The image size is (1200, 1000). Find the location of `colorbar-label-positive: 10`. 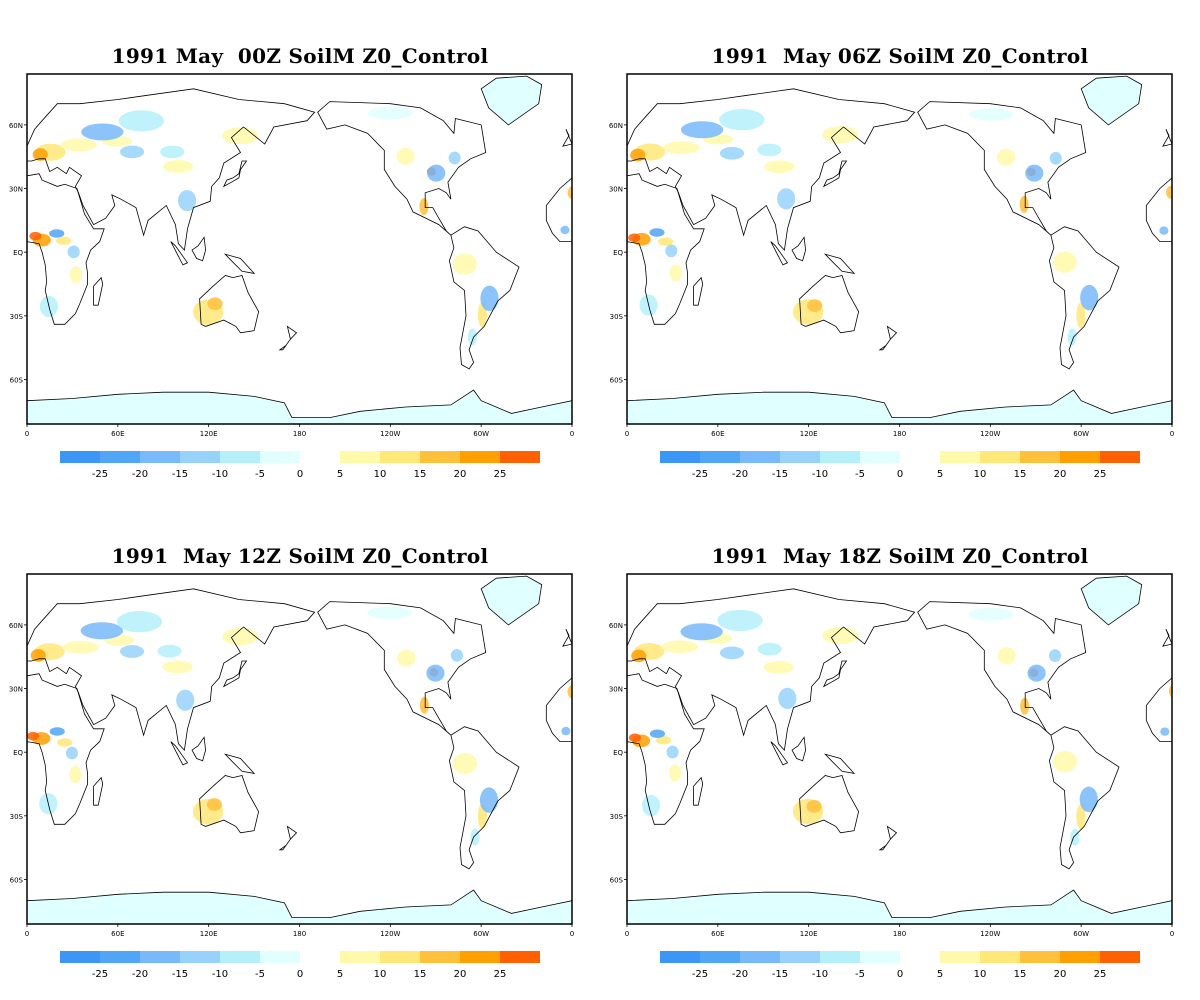

colorbar-label-positive: 10 is located at coordinates (380, 974).